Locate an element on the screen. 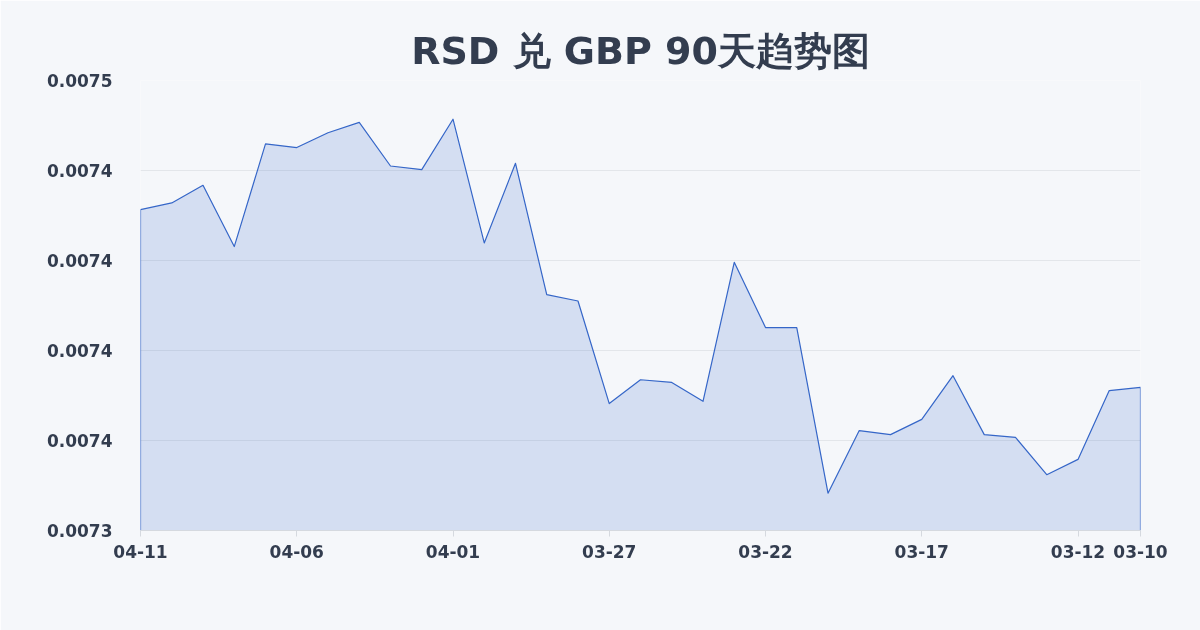 The width and height of the screenshot is (1200, 630). y-tick-label: 0.0073 is located at coordinates (79, 531).